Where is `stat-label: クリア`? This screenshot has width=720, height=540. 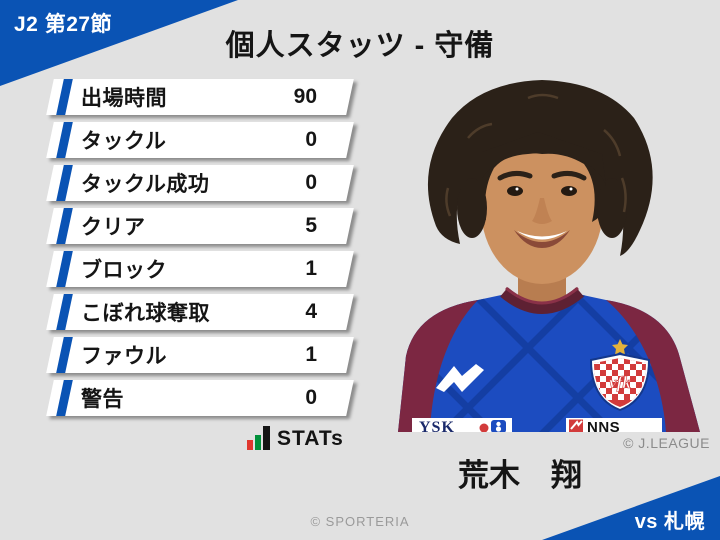 stat-label: クリア is located at coordinates (113, 227).